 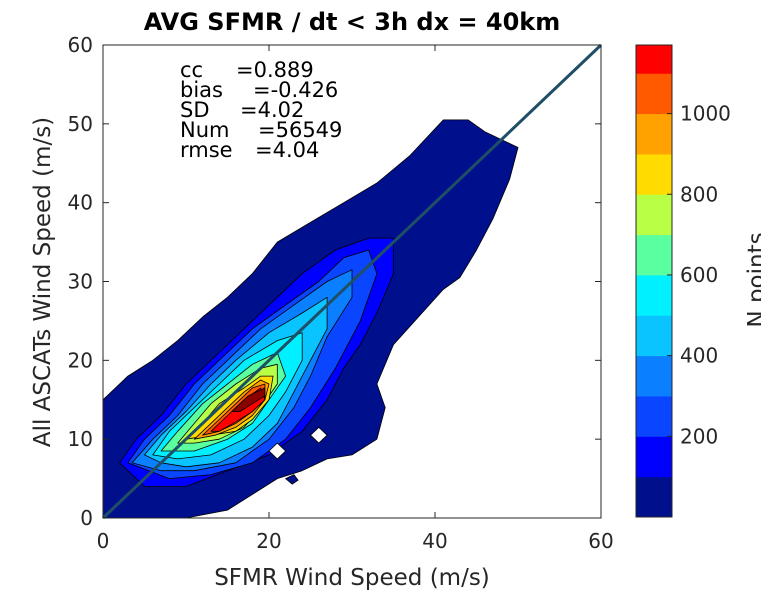 I want to click on colorbar: 200 400 600 800 1000, so click(x=683, y=281).